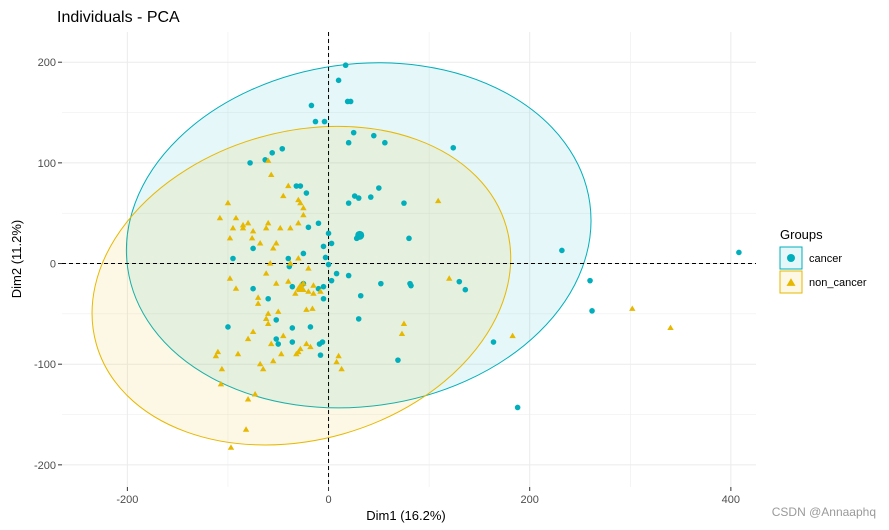  What do you see at coordinates (801, 234) in the screenshot?
I see `legend-title: Groups` at bounding box center [801, 234].